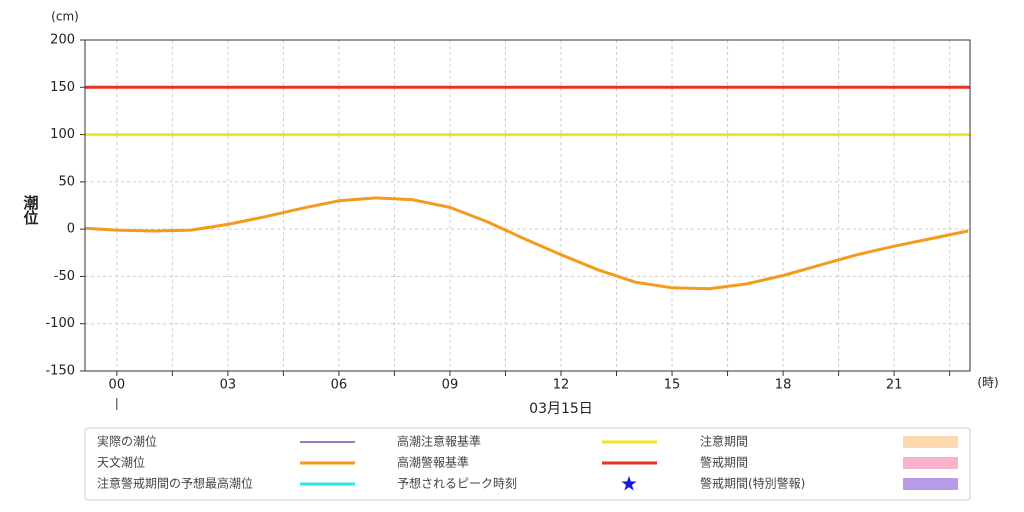  I want to click on legend-label: 天文潮位, so click(121, 462).